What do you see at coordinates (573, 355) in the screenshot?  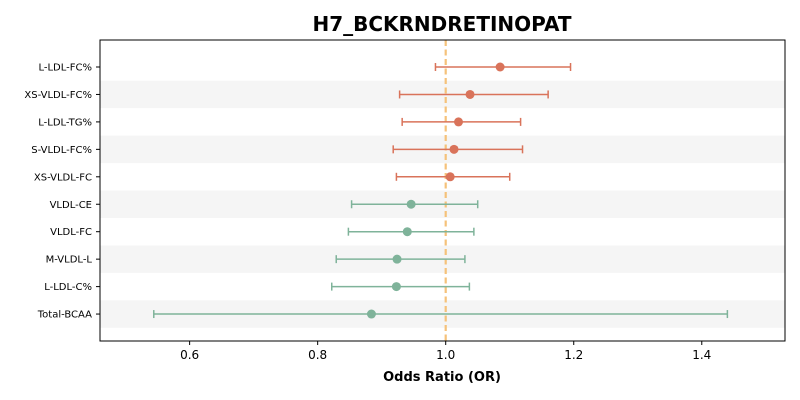 I see `x-tick-label: 1.2` at bounding box center [573, 355].